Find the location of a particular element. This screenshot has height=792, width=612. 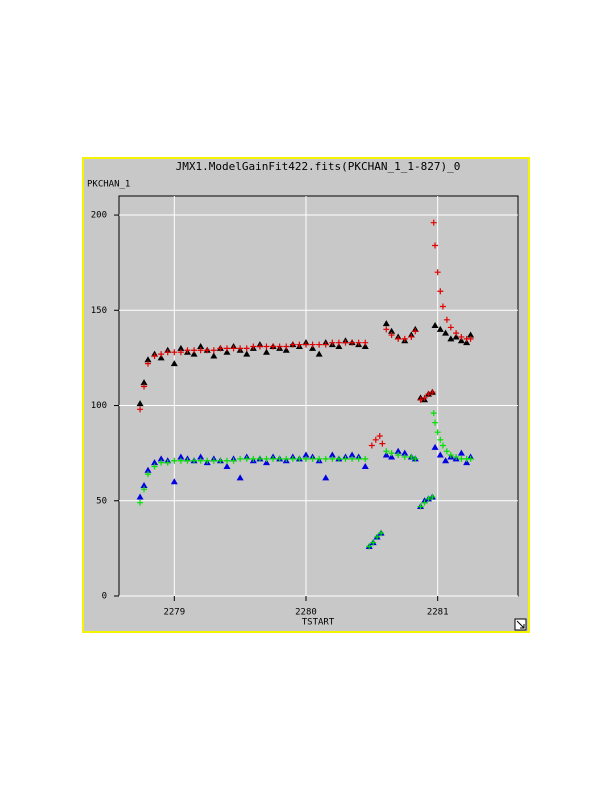

y-tick-label: 200 is located at coordinates (99, 216).